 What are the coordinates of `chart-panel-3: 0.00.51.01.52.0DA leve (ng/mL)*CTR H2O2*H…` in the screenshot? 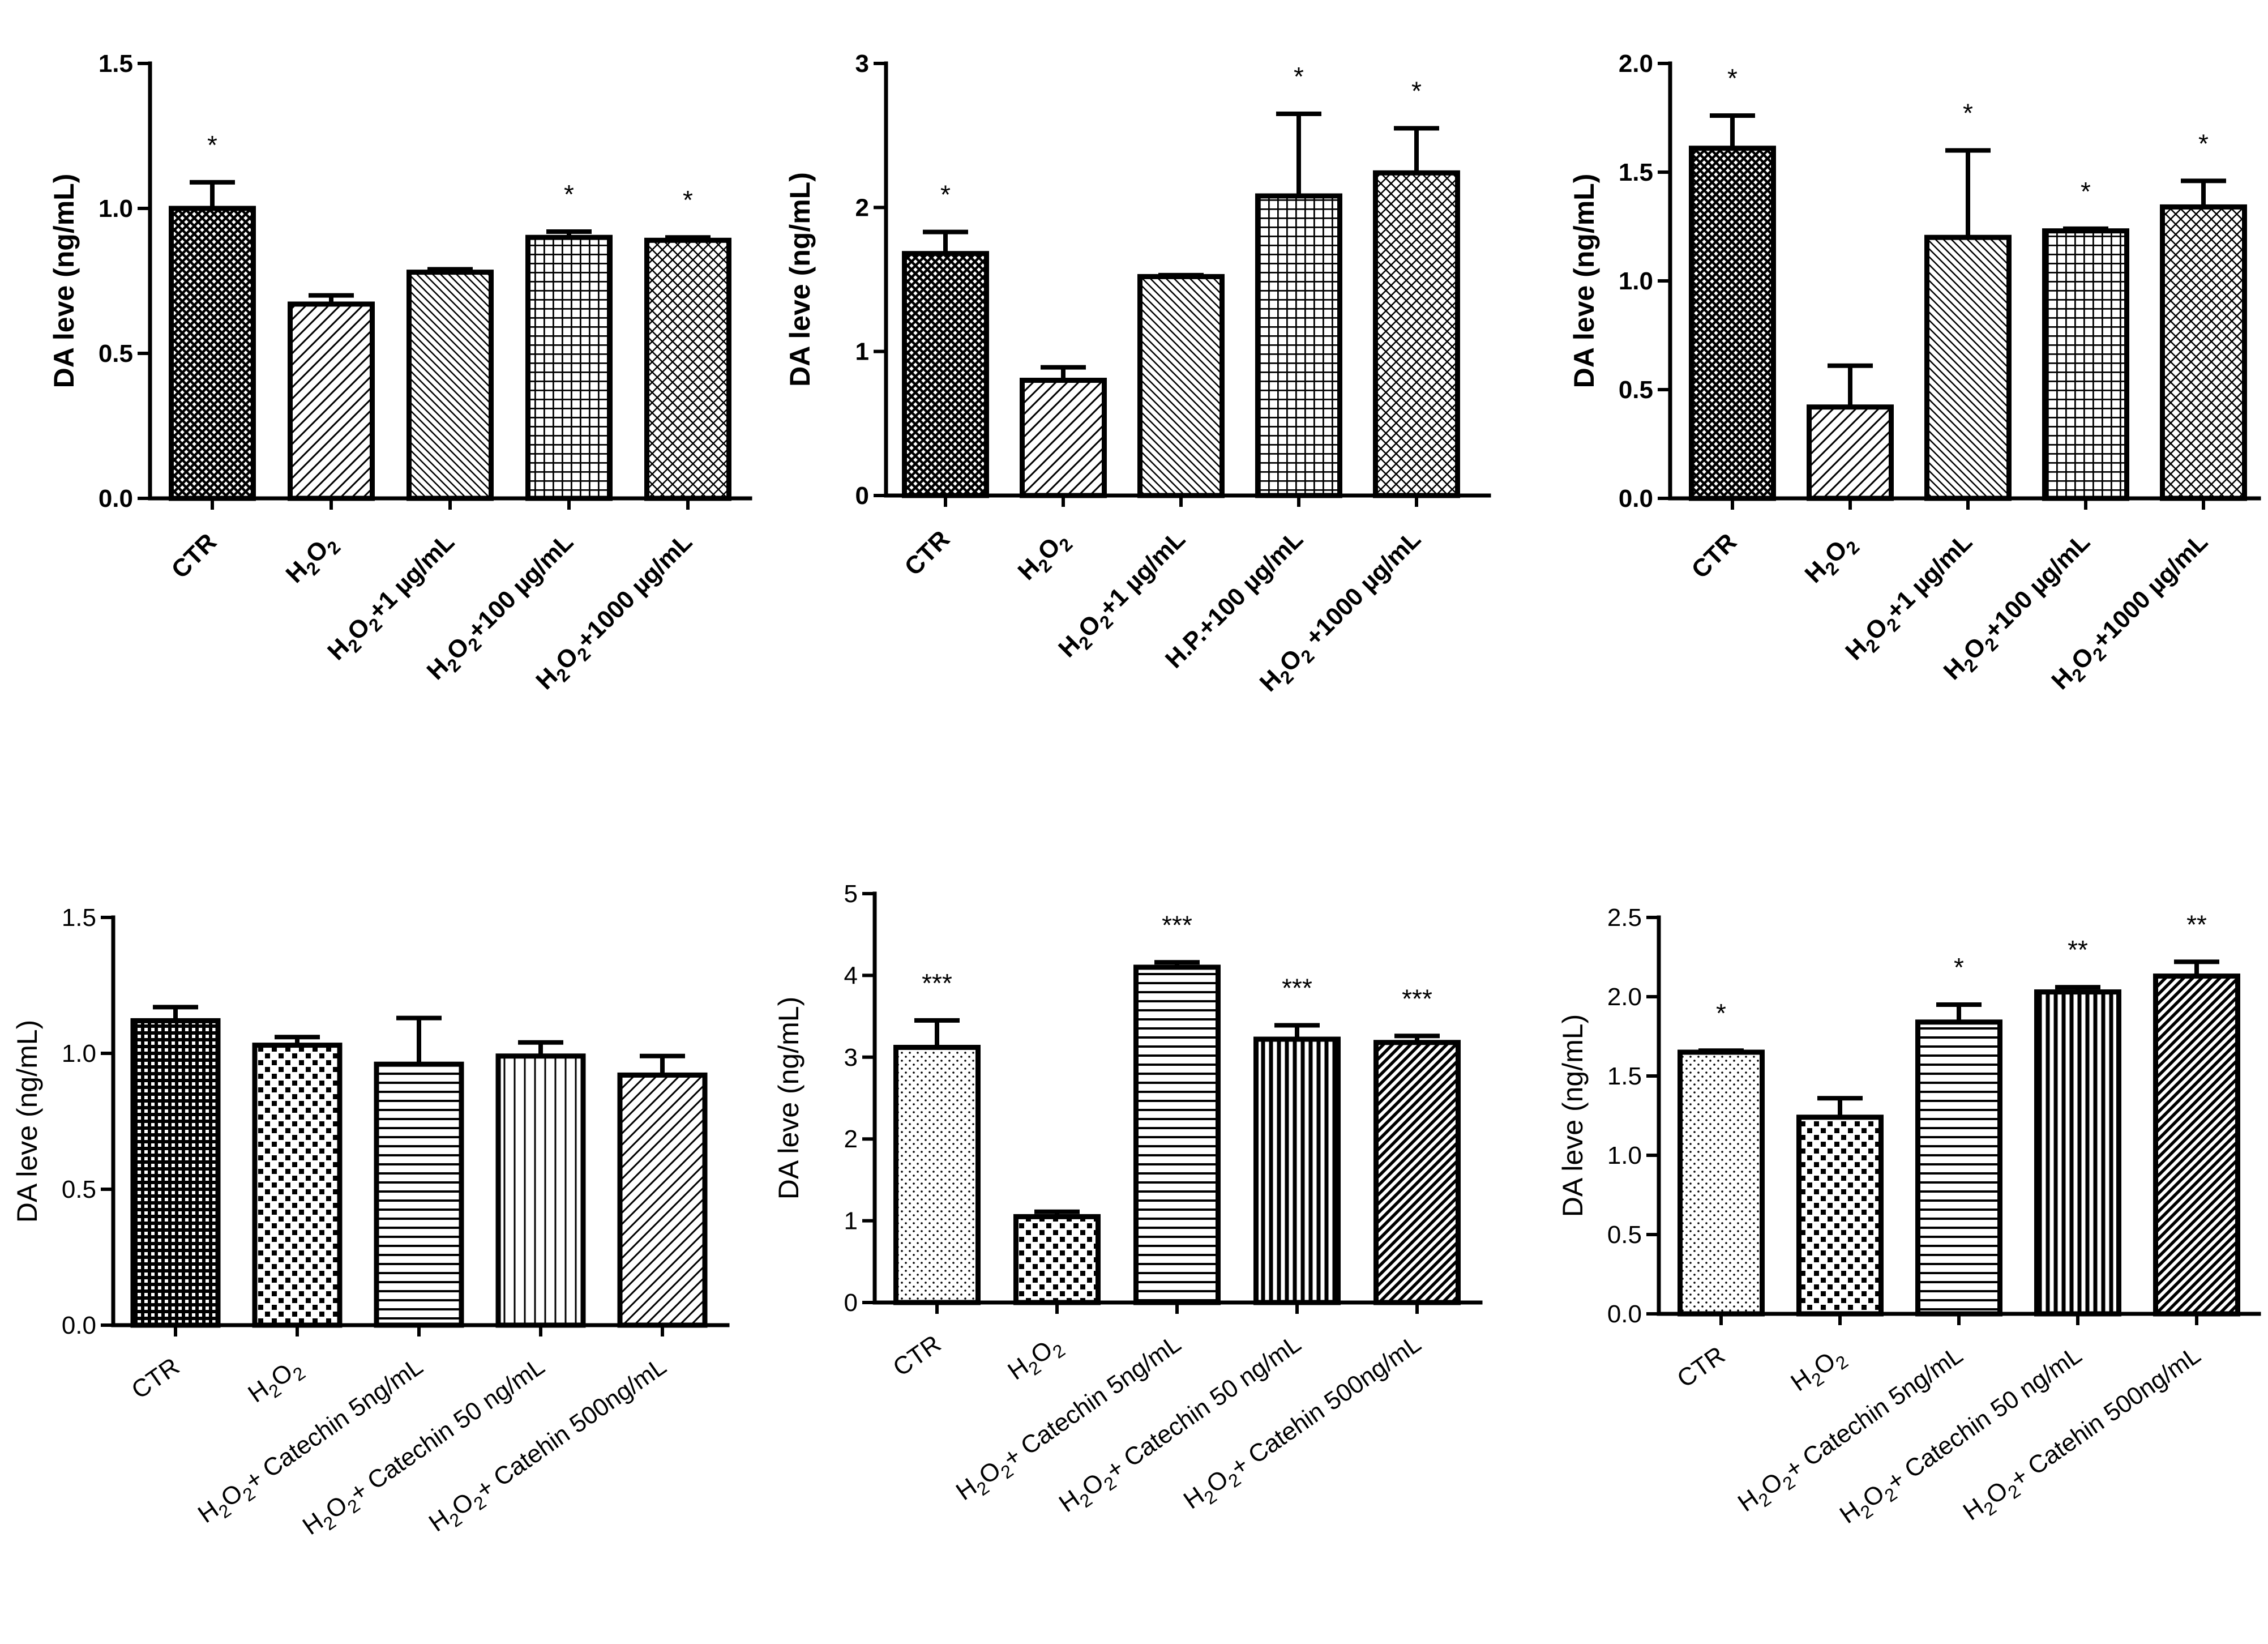 It's located at (1914, 373).